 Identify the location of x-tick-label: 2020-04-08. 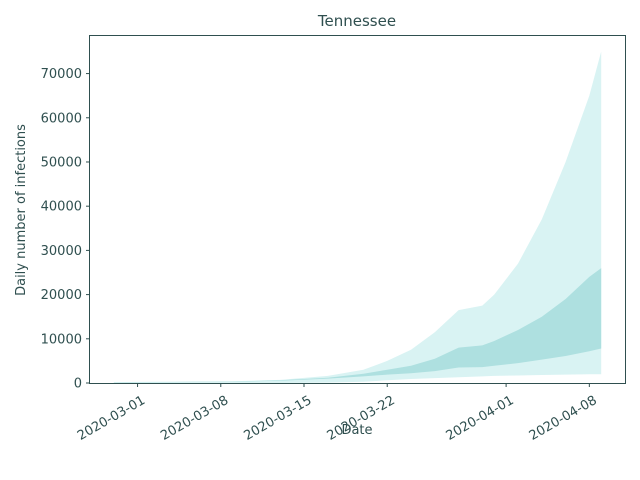
(563, 418).